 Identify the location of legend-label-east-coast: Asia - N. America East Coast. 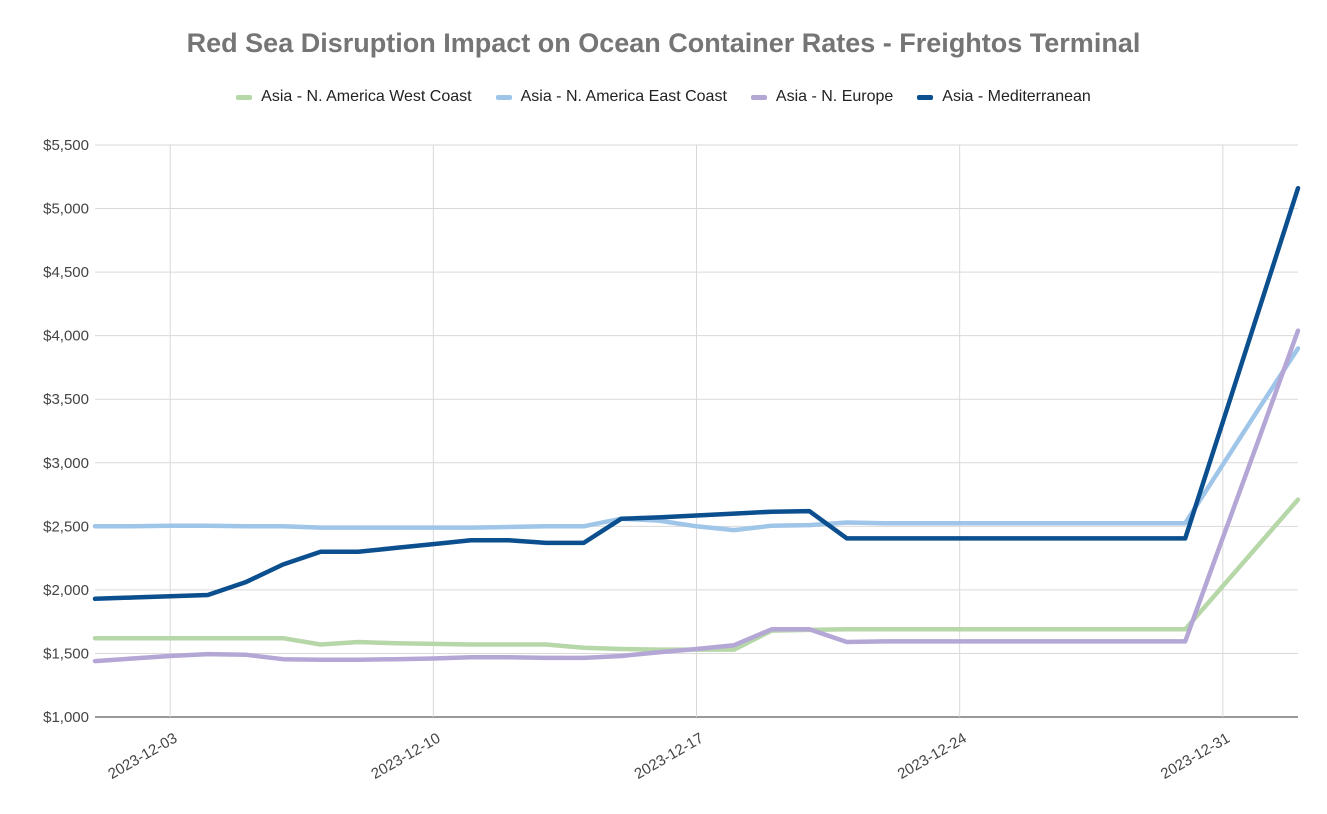
(623, 96).